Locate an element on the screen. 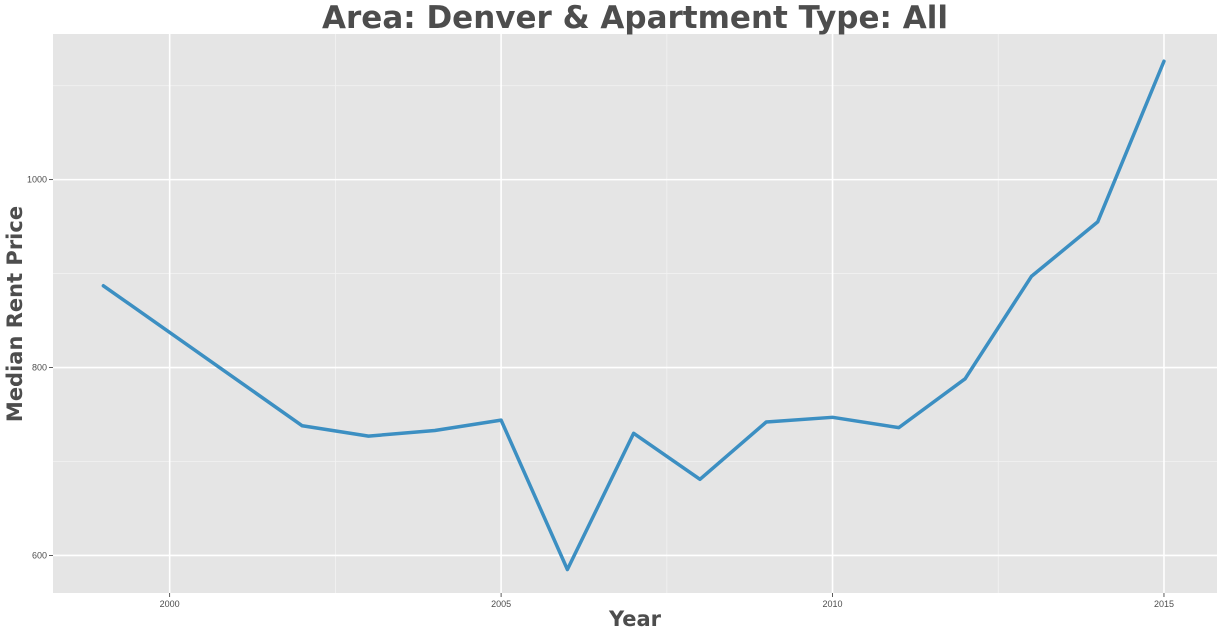 The image size is (1224, 633). y-axis-title: Median Rent Price is located at coordinates (15, 314).